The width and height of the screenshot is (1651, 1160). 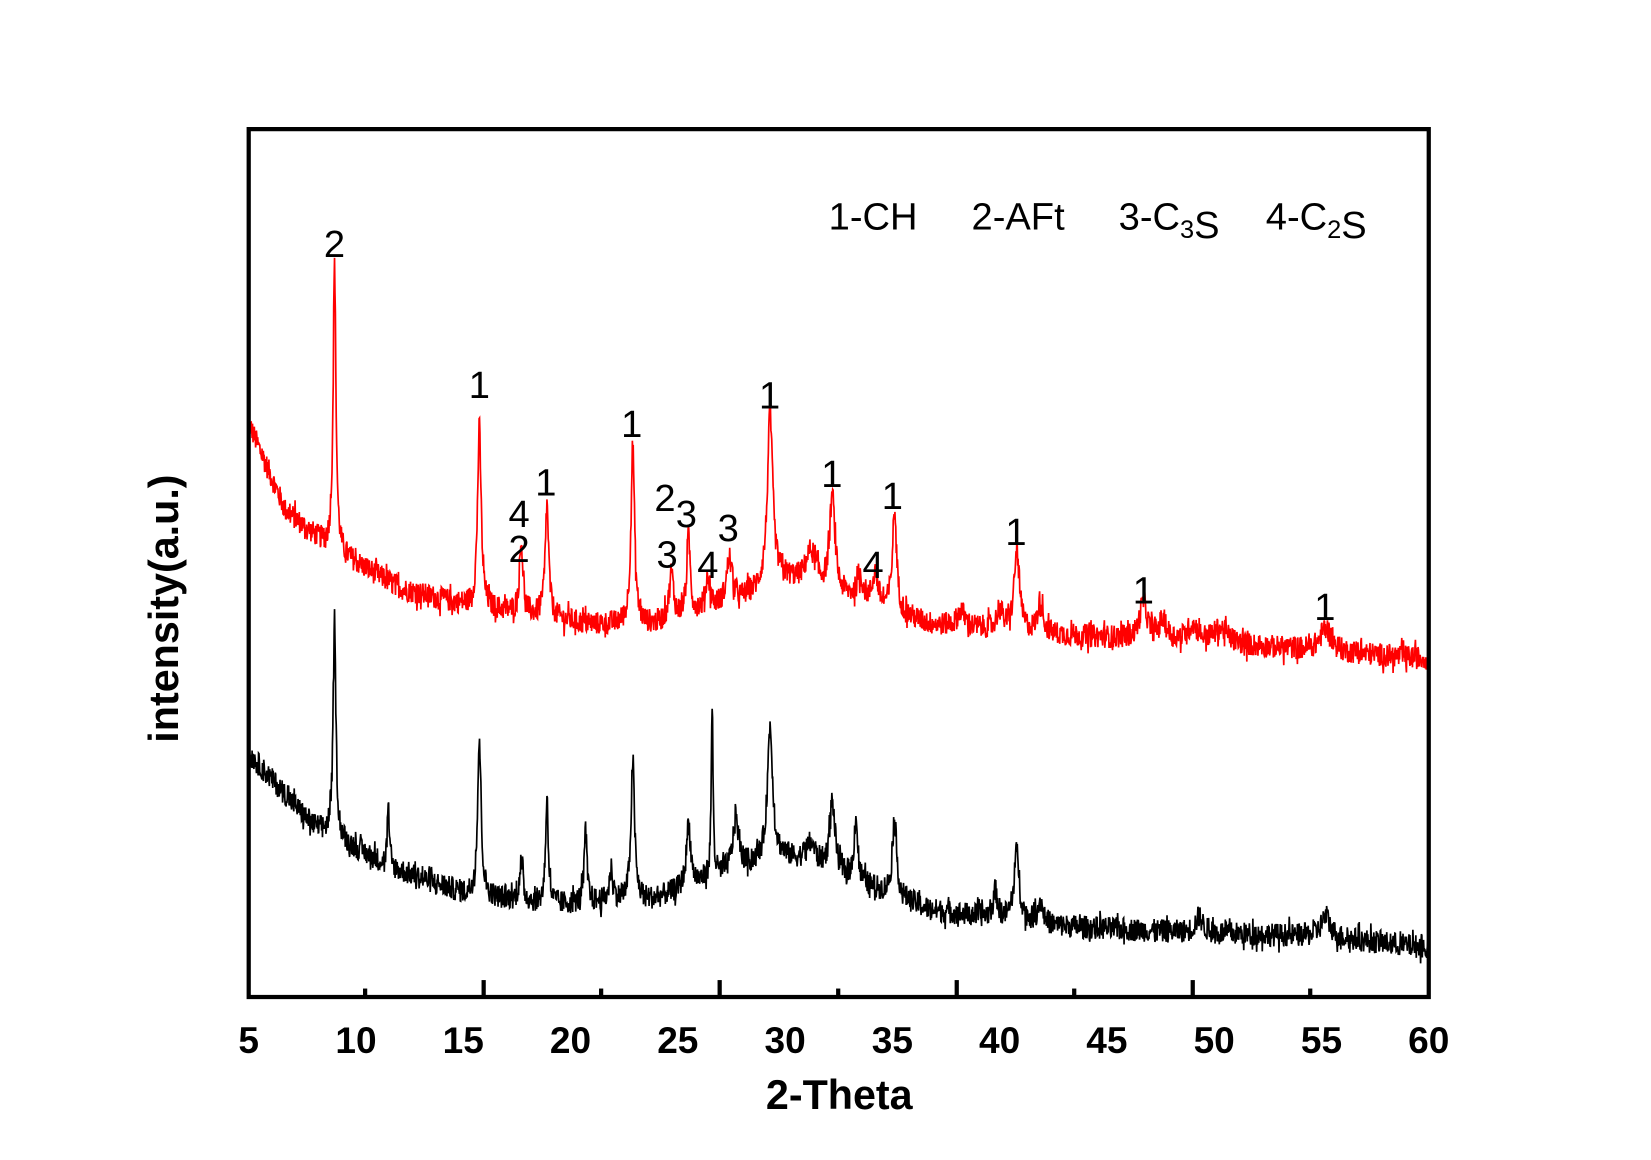 I want to click on x-tick-label: 25, so click(x=677, y=1040).